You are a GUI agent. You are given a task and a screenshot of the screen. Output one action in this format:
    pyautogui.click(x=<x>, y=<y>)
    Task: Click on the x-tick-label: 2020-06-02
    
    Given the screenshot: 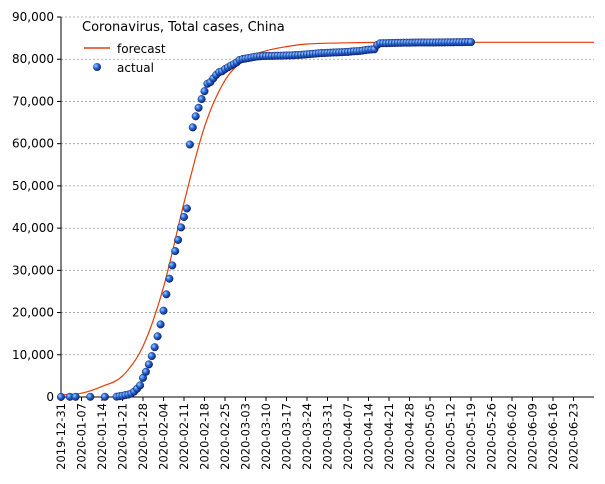 What is the action you would take?
    pyautogui.click(x=512, y=436)
    